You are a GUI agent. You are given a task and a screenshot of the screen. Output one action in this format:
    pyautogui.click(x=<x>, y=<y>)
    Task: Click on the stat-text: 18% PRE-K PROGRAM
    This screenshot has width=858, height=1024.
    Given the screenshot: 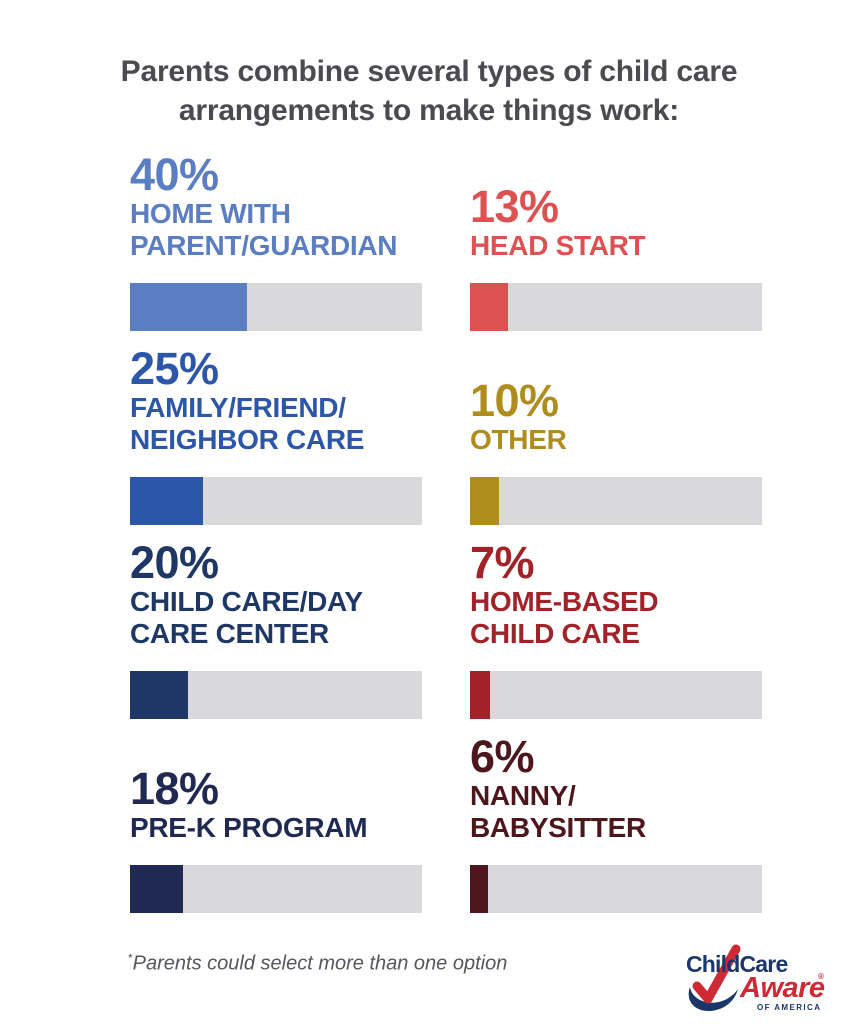 What is the action you would take?
    pyautogui.click(x=276, y=805)
    